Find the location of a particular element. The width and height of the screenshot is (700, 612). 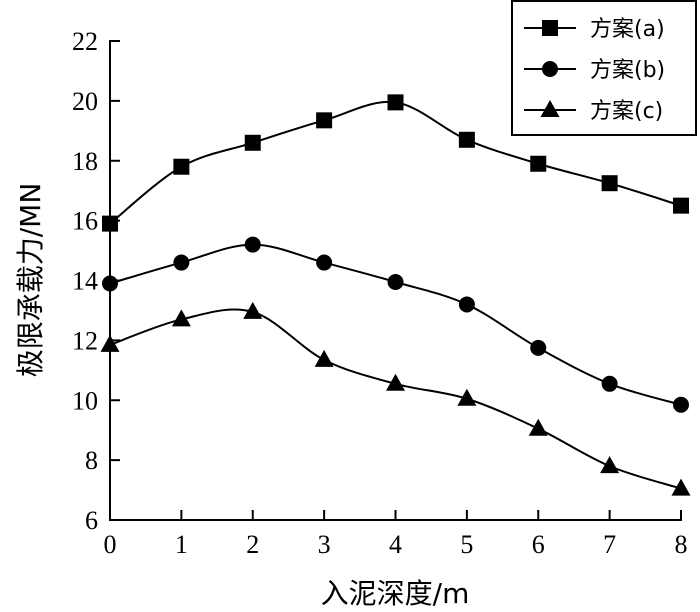

x-tick-label: 3 is located at coordinates (324, 544).